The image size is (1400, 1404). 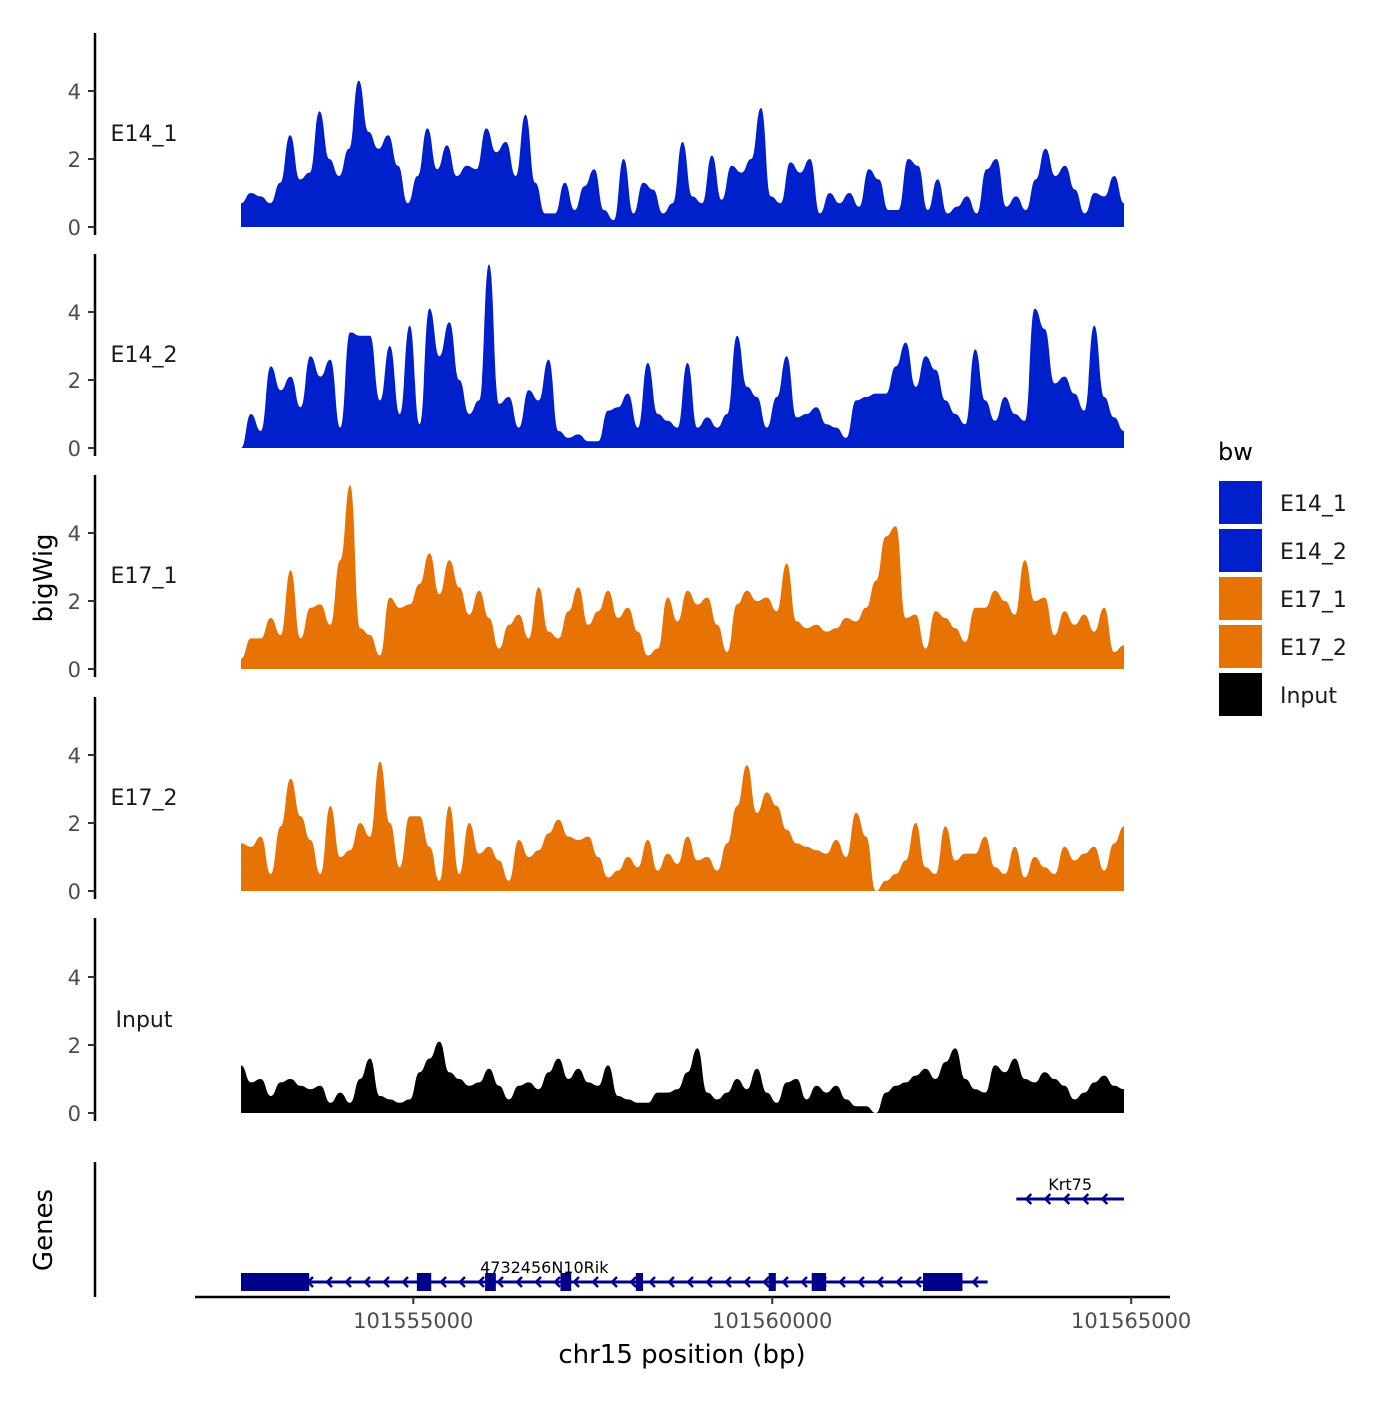 I want to click on track-e14-1: 0 2 4 E14_1, so click(x=596, y=136).